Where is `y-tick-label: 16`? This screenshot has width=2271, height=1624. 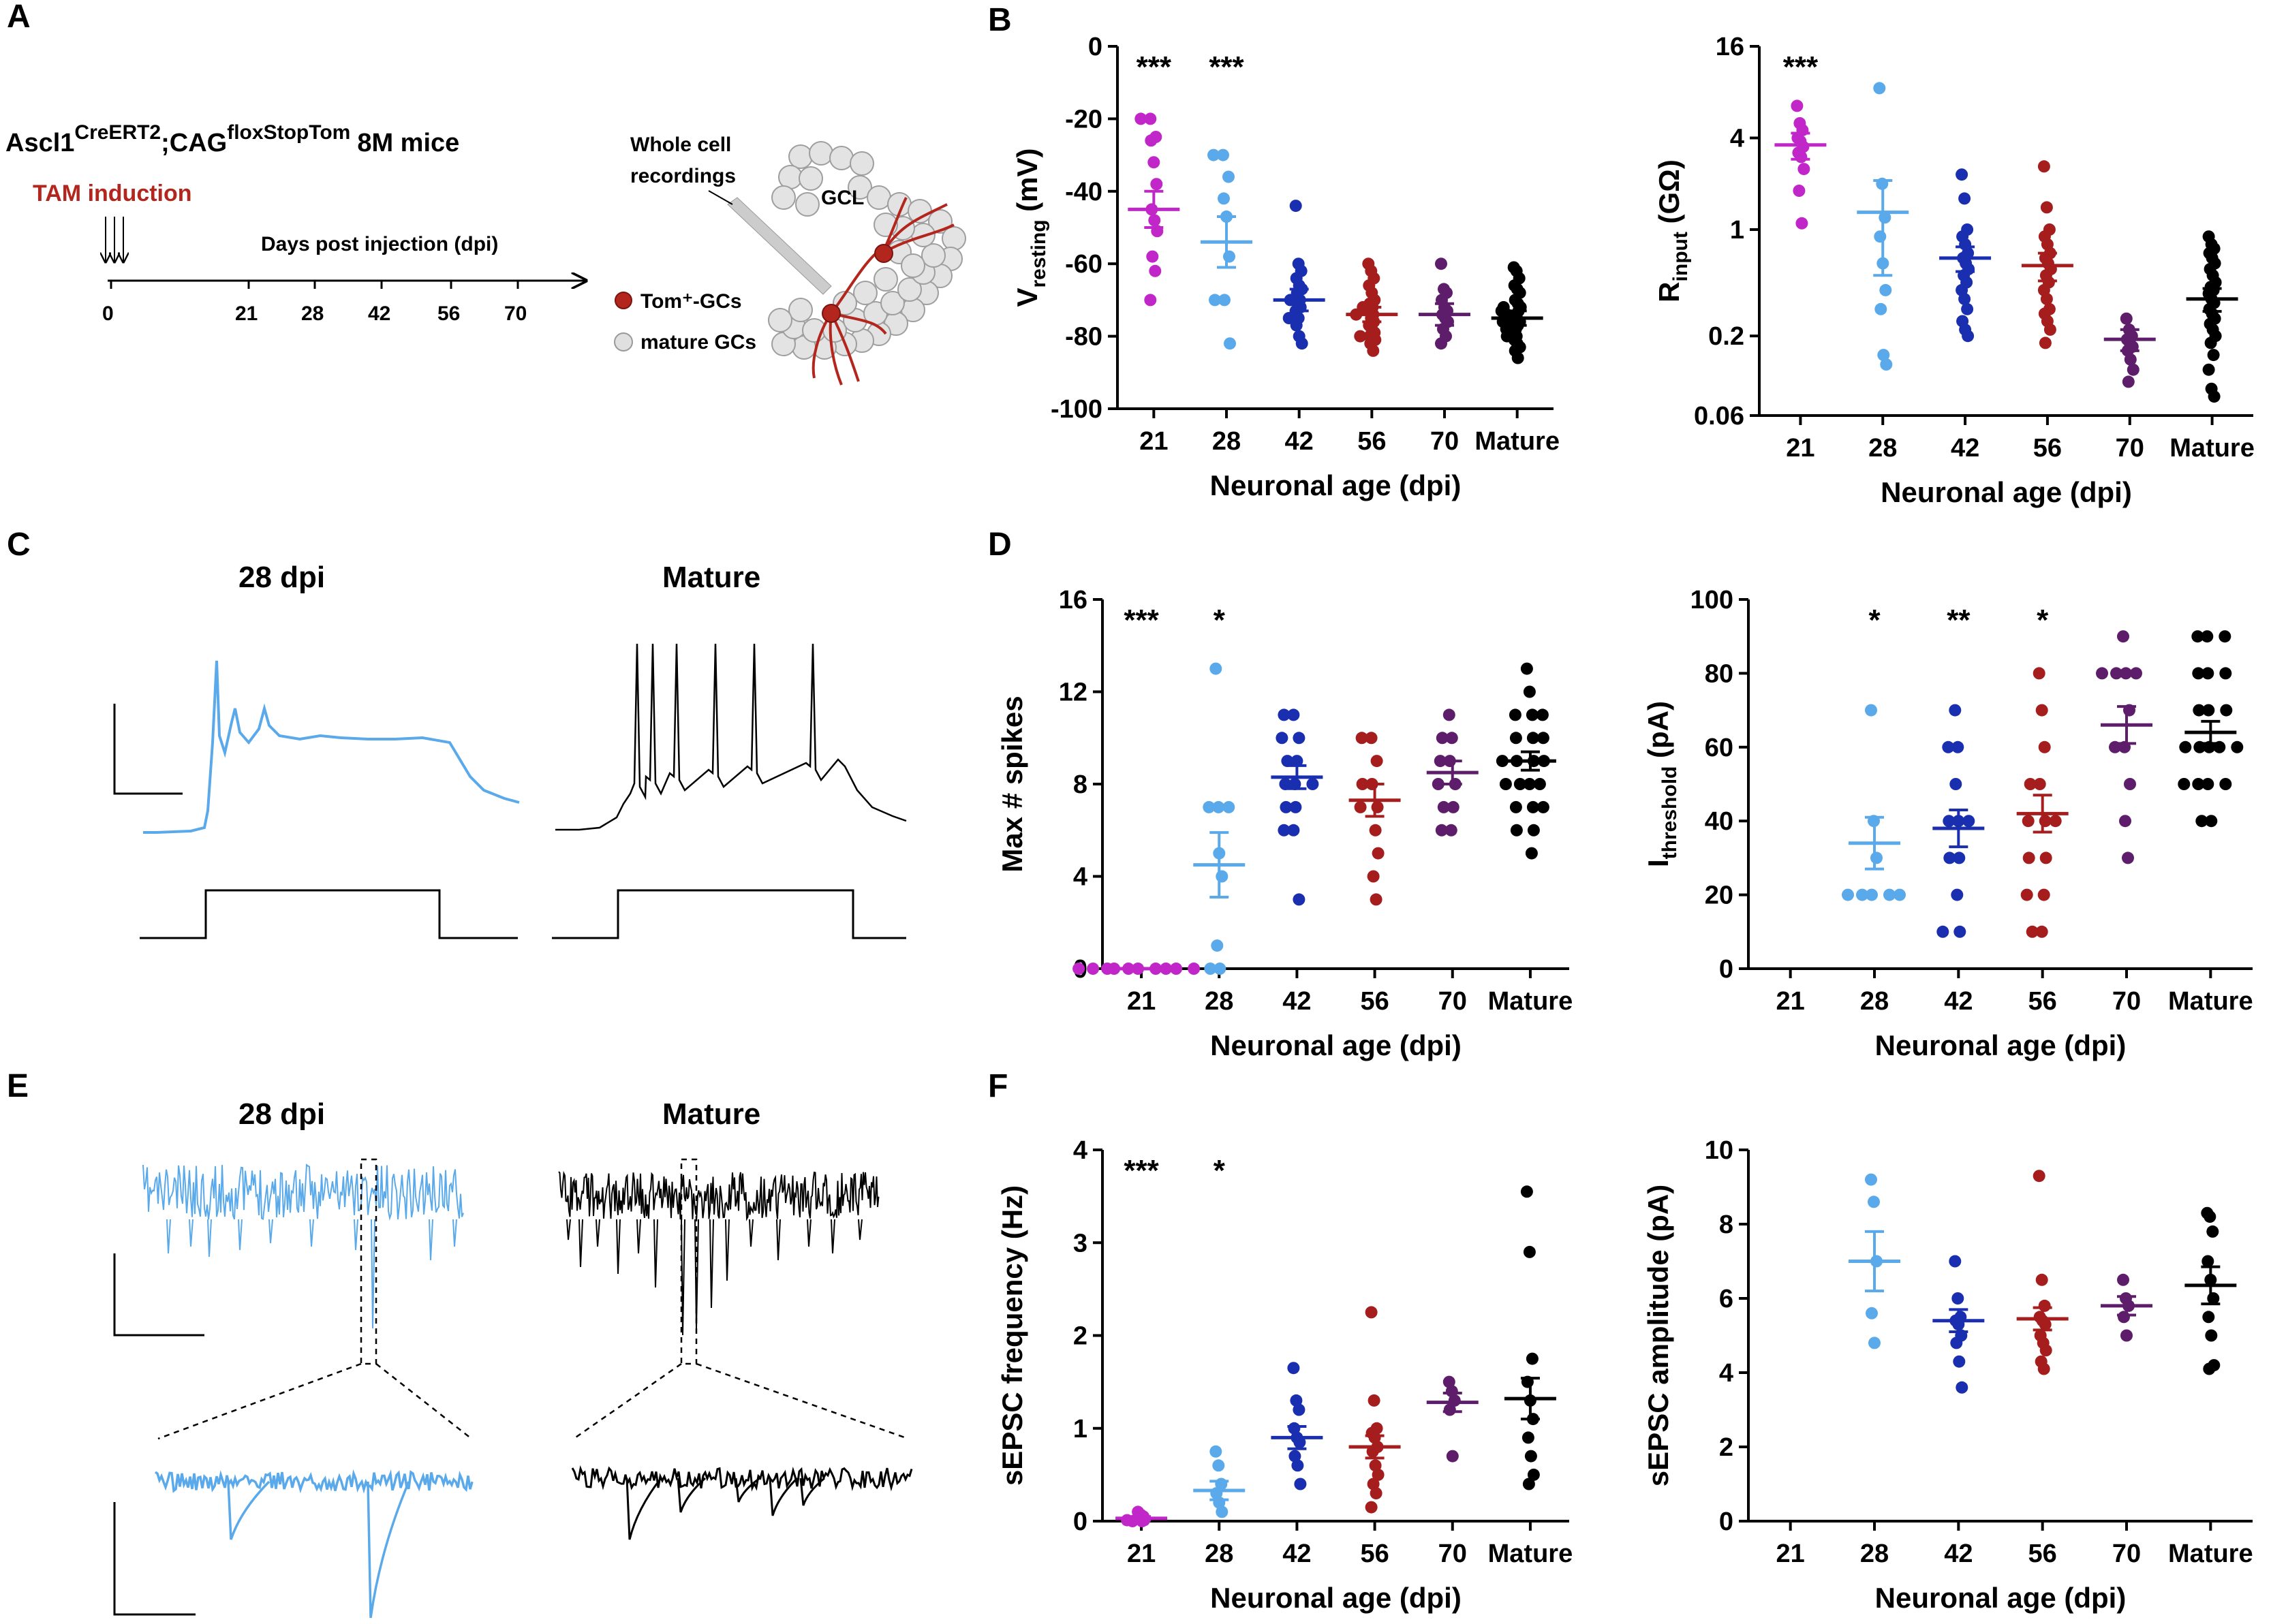 y-tick-label: 16 is located at coordinates (1073, 600).